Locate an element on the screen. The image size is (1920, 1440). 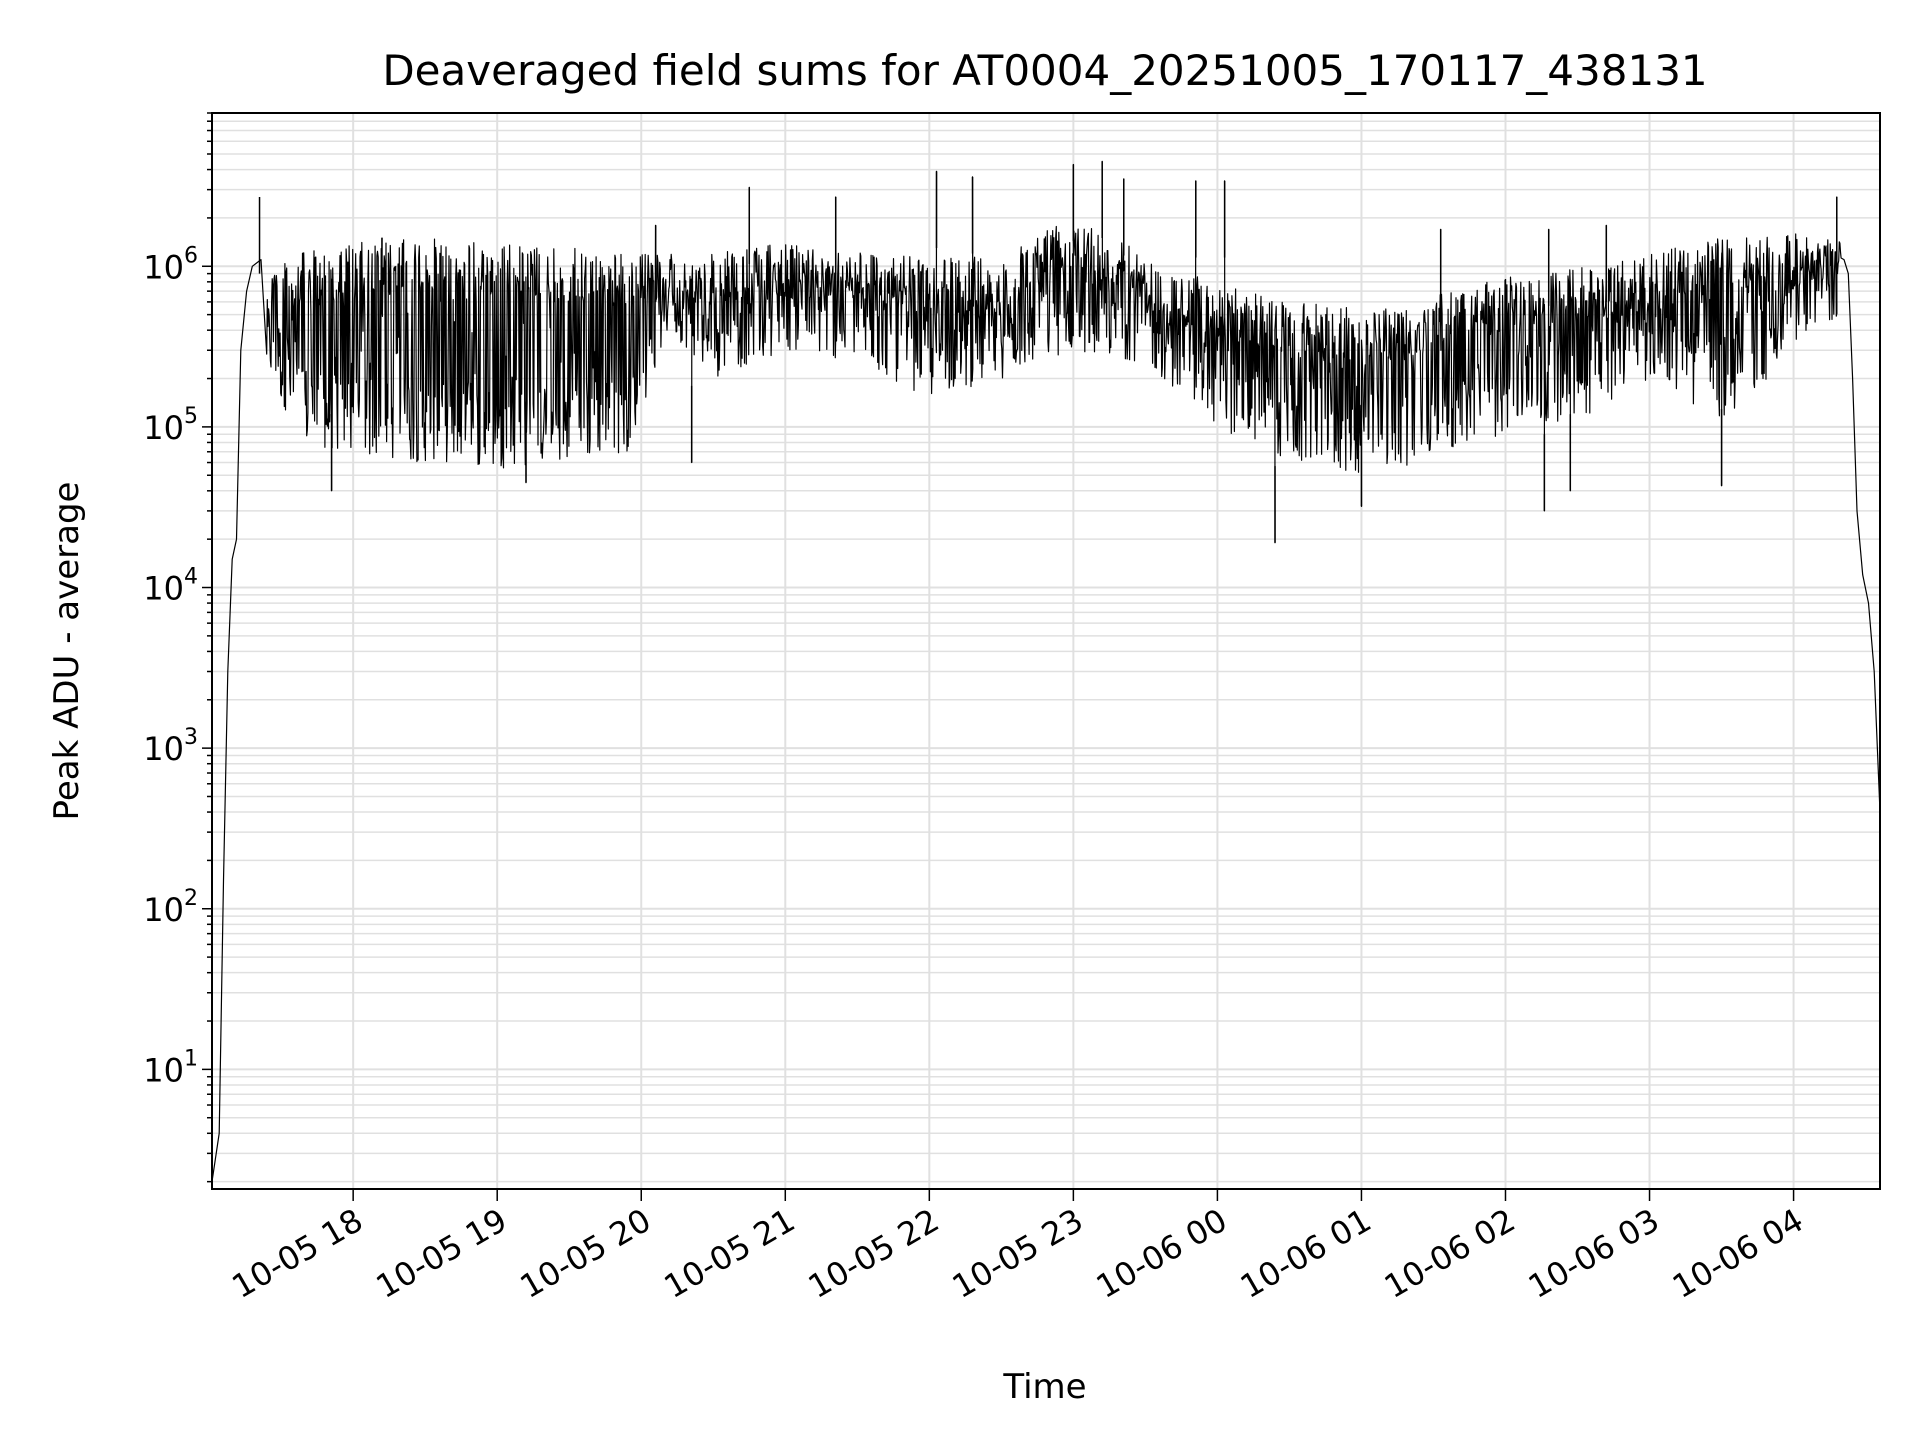
y-tick-exponent: 6 is located at coordinates (191, 255).